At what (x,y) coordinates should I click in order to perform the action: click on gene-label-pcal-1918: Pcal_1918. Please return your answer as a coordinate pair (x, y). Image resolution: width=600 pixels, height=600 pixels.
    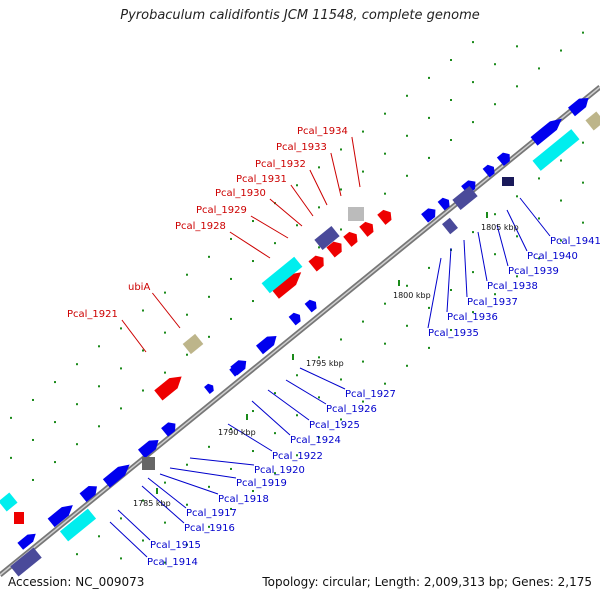
    Looking at the image, I should click on (243, 499).